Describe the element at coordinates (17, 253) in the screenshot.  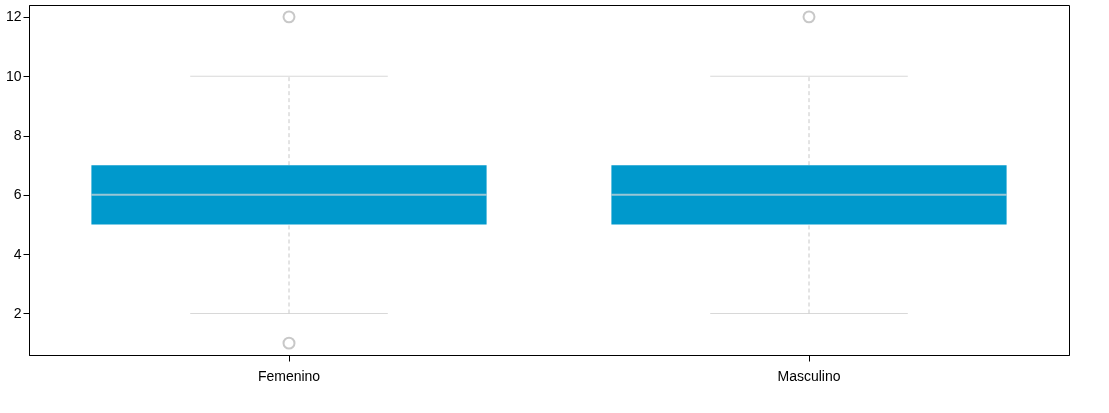
I see `y-tick-label: 4` at that location.